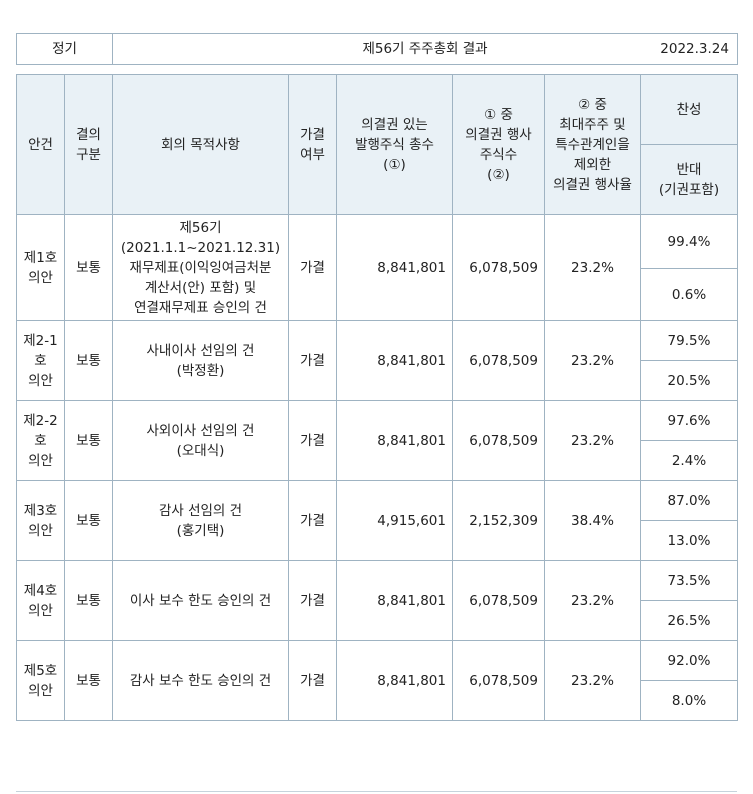 This screenshot has height=794, width=753. I want to click on text-line: (홍기택), so click(200, 530).